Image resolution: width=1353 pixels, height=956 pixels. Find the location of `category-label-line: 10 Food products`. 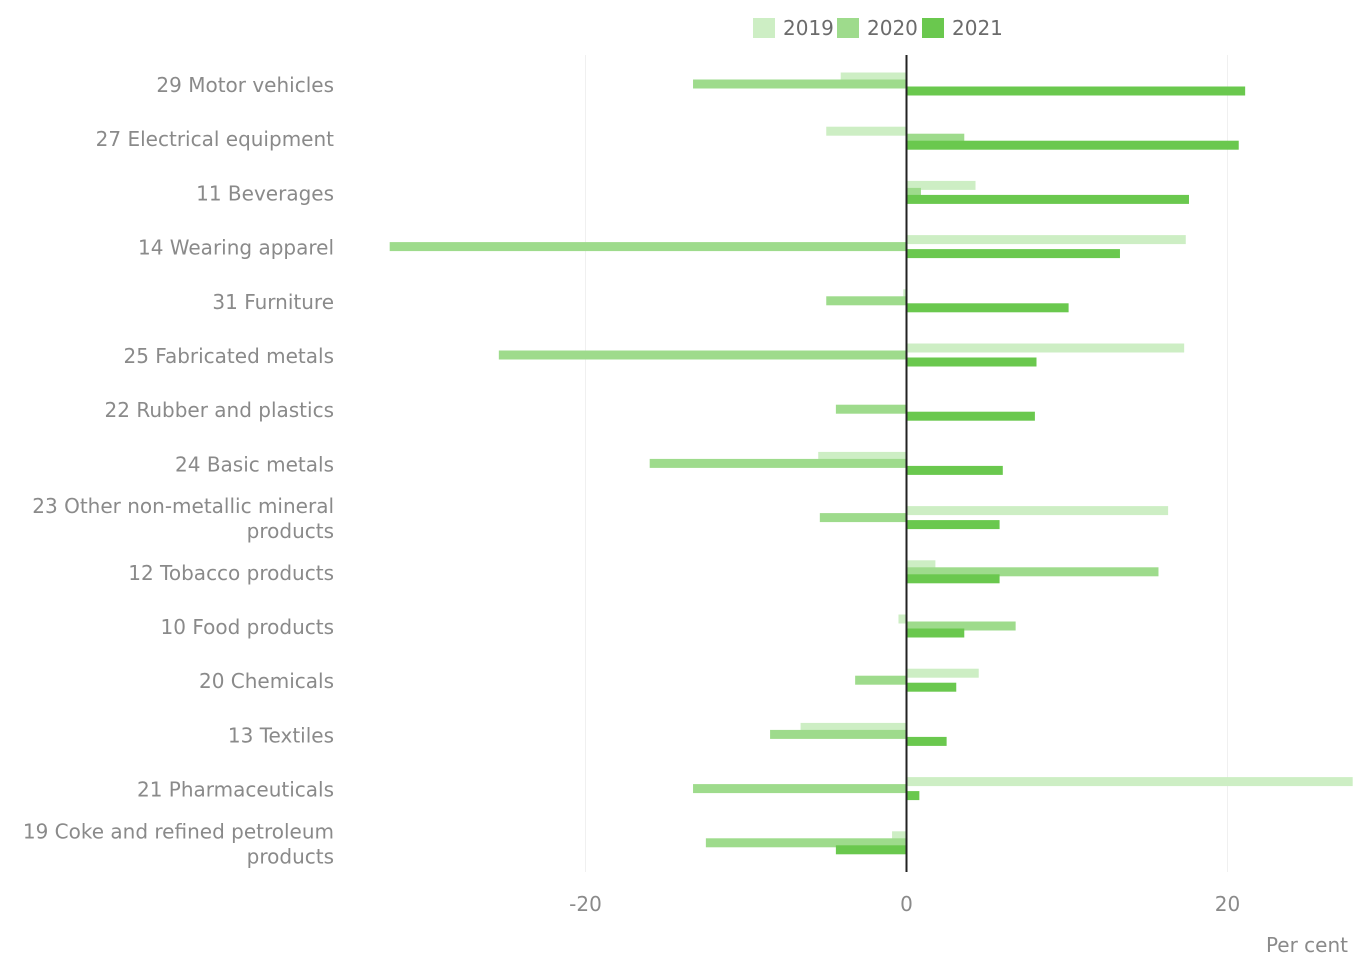

category-label-line: 10 Food products is located at coordinates (247, 627).